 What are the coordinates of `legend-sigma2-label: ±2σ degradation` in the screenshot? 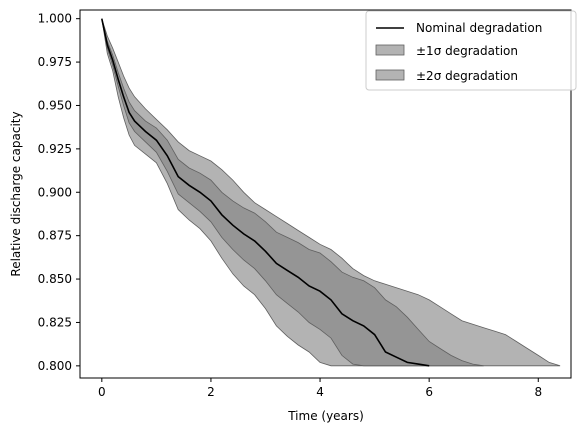 It's located at (467, 76).